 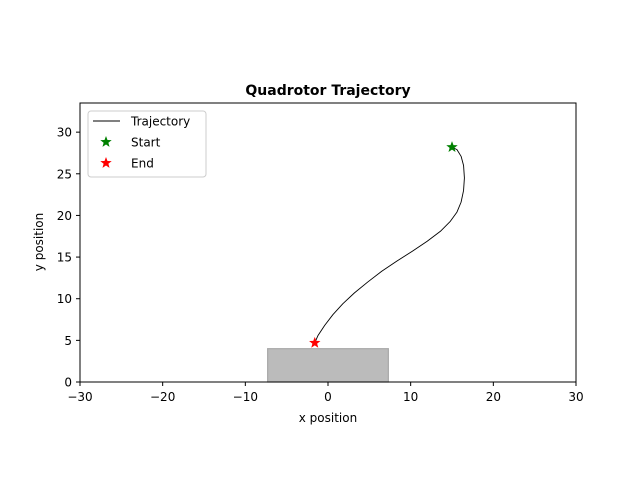 I want to click on legend-start-marker, so click(x=106, y=141).